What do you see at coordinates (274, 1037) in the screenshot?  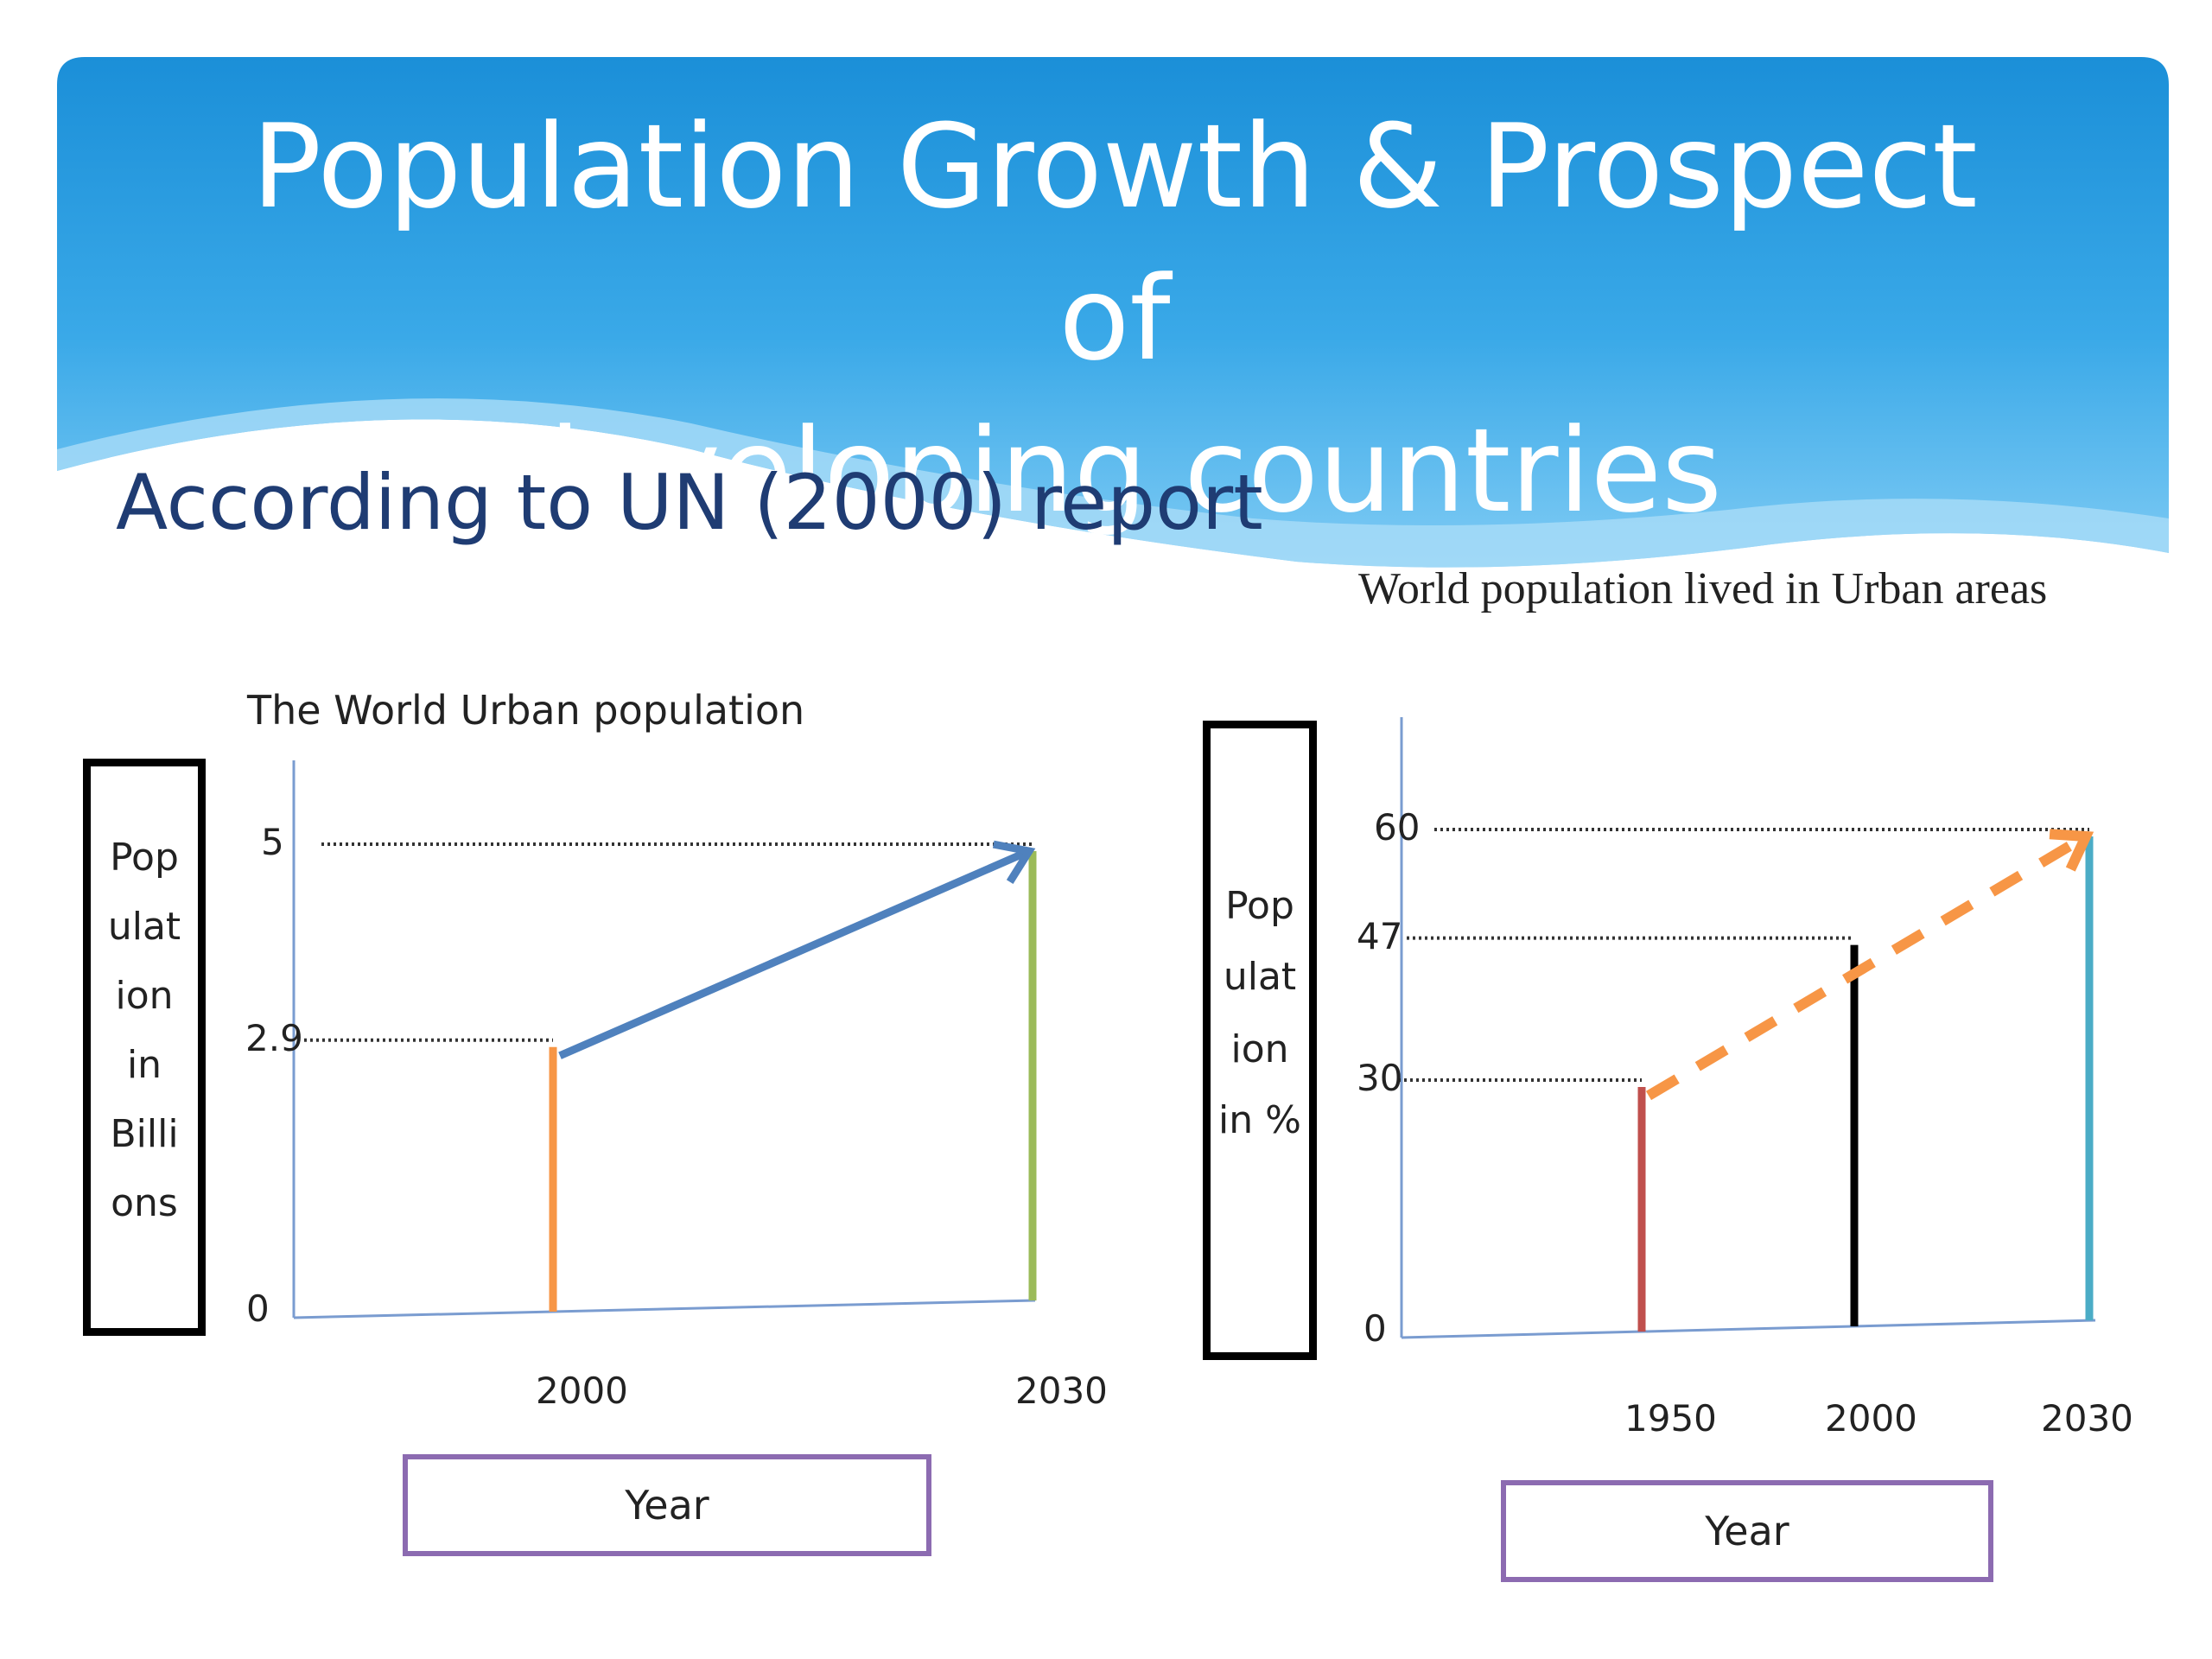 I see `chart-1-y-tick-label: 2.9` at bounding box center [274, 1037].